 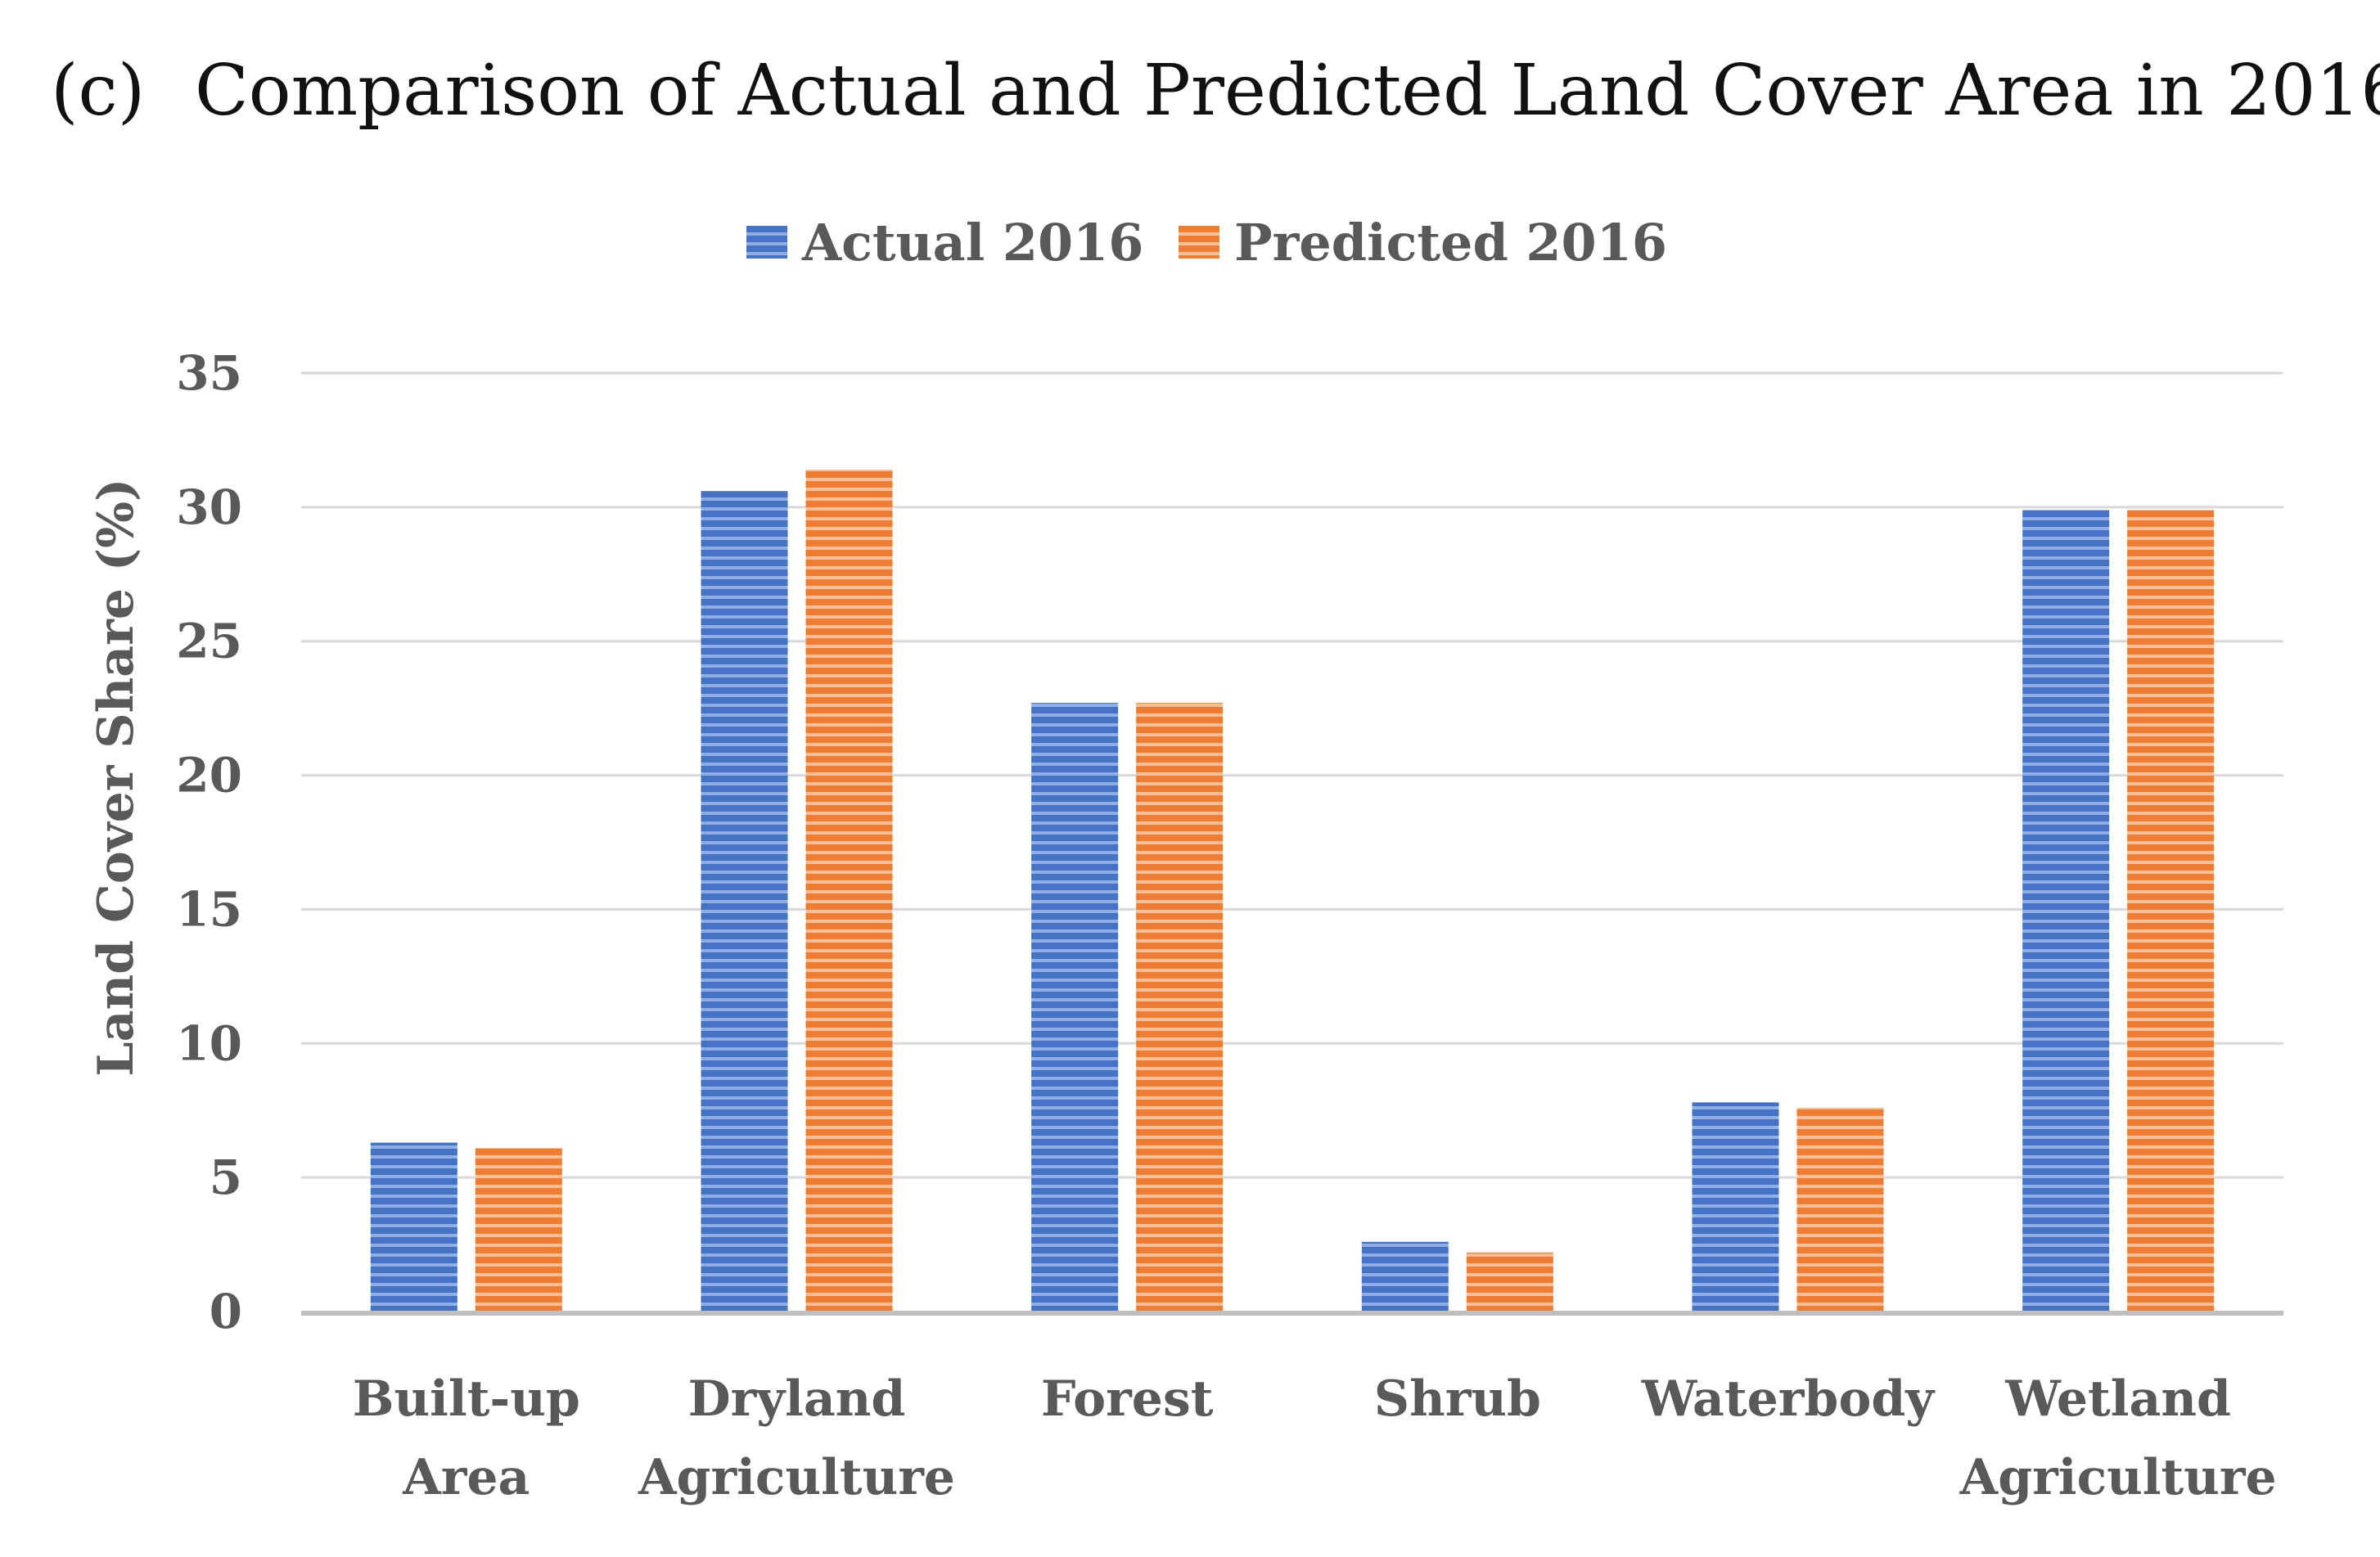 I want to click on y-tick-label: 10, so click(x=209, y=1043).